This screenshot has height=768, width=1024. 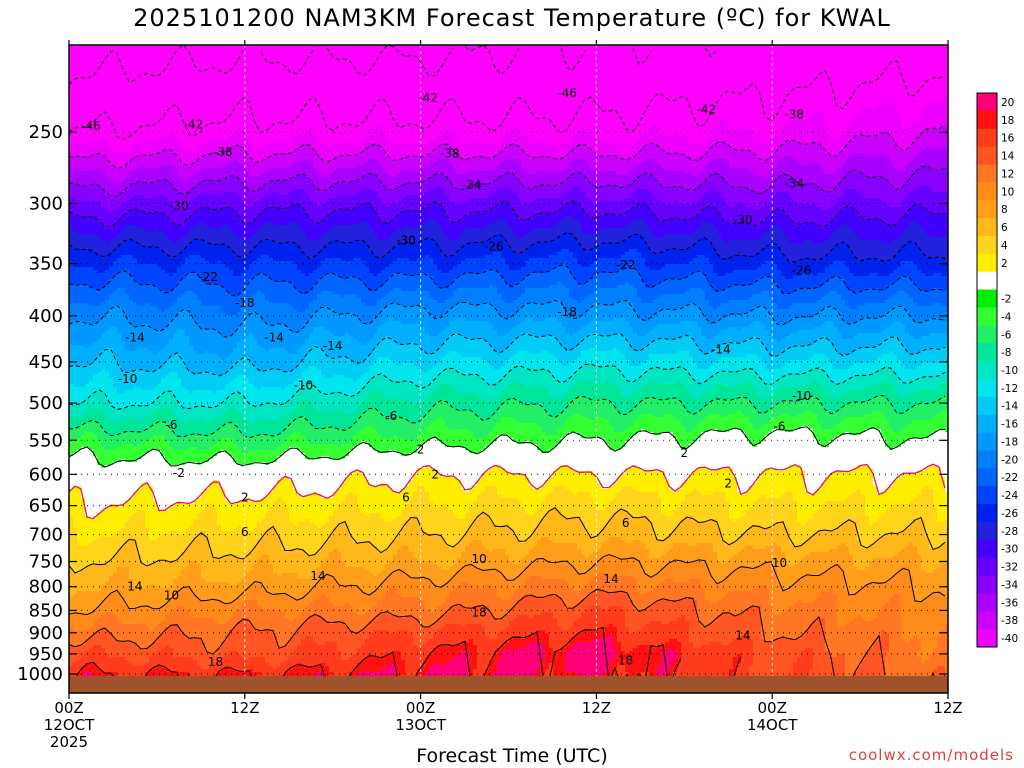 I want to click on y-tick-label: 1000, so click(x=40, y=674).